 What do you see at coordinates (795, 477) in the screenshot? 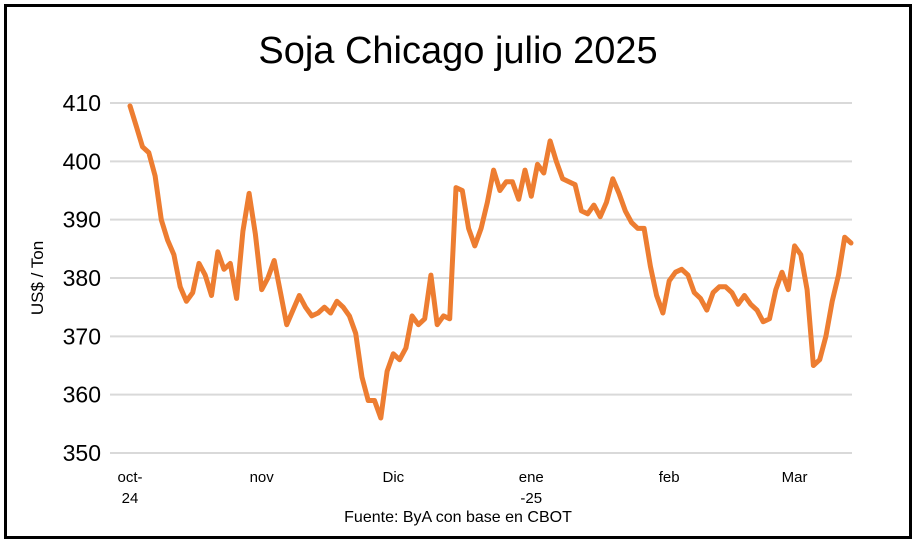
I see `x-tick-label-5: Mar` at bounding box center [795, 477].